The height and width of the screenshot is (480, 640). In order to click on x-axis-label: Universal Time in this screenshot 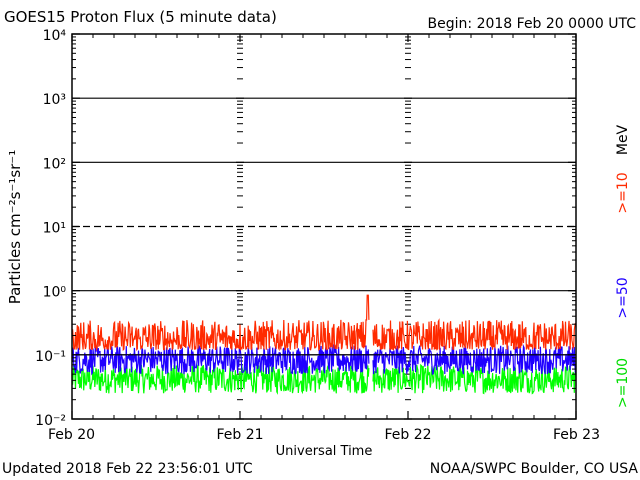, I will do `click(324, 451)`.